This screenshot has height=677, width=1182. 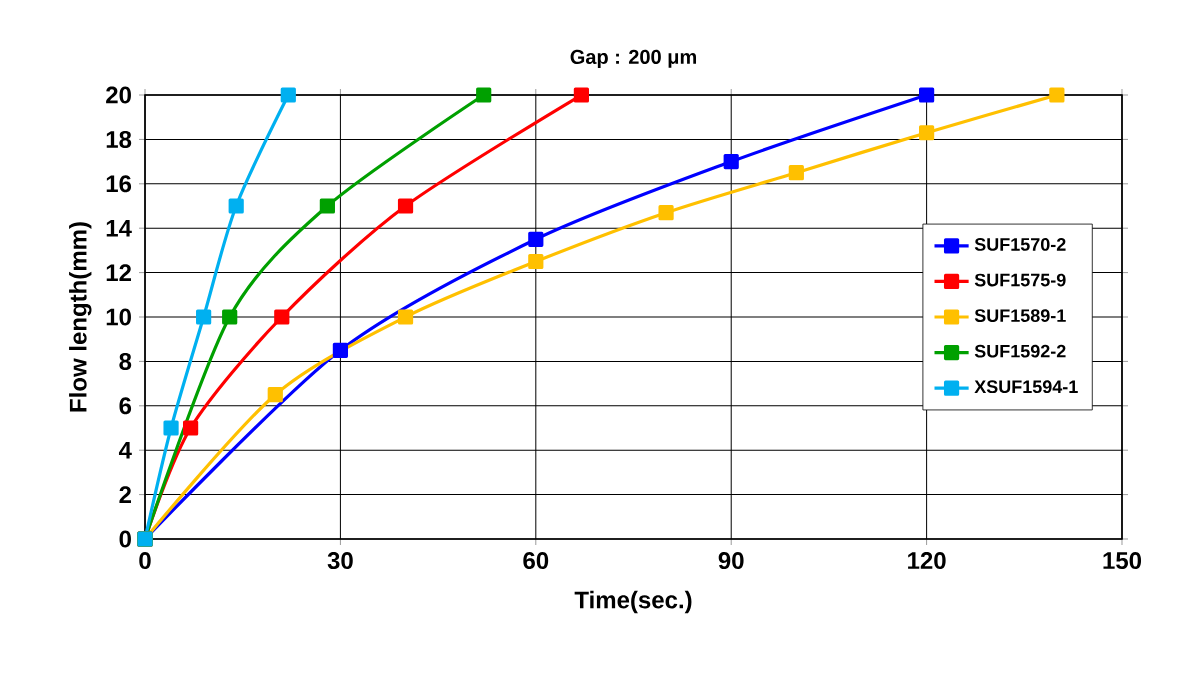 What do you see at coordinates (1026, 387) in the screenshot?
I see `legend-label: XSUF1594-1` at bounding box center [1026, 387].